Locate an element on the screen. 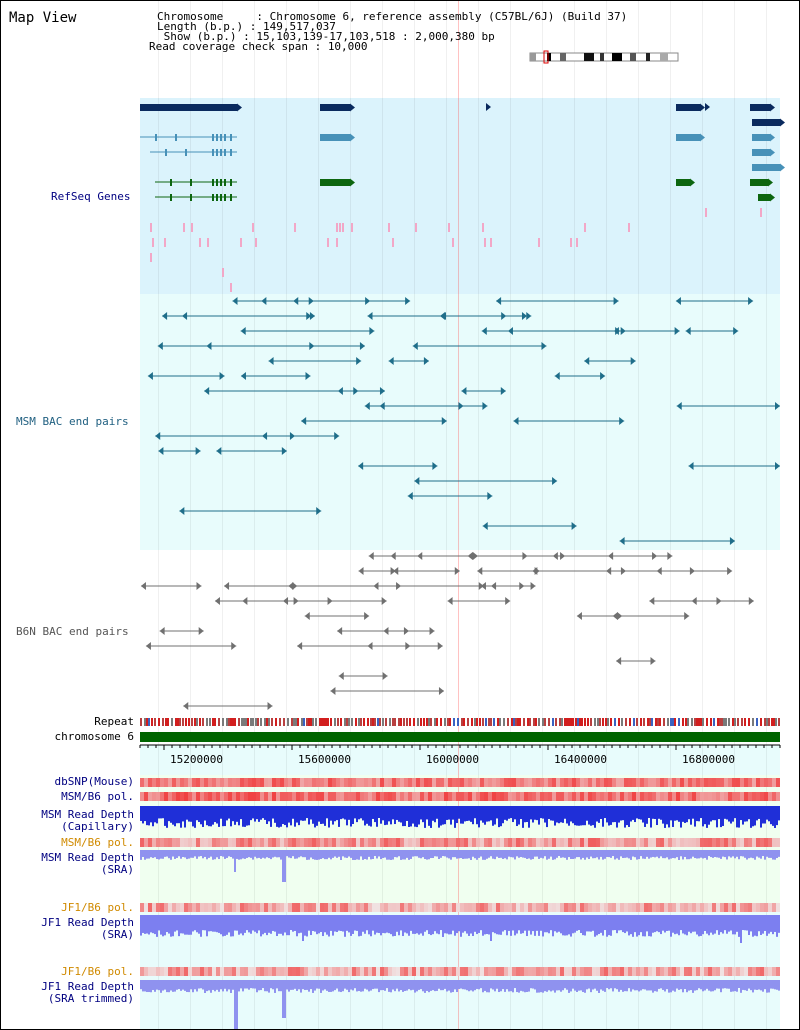 This screenshot has width=800, height=1030. track-label-jf1-read-depth-sra-trimmed: JF1 Read Depth (SRA trimmed) is located at coordinates (67, 993).